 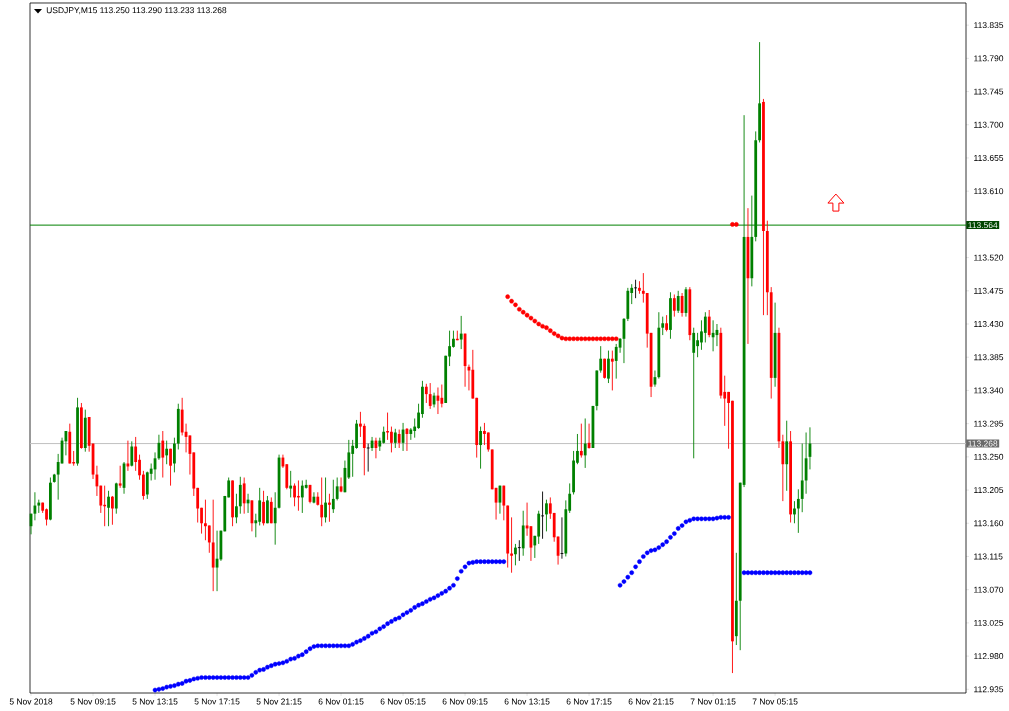 What do you see at coordinates (989, 257) in the screenshot?
I see `y-tick-label: 113.520` at bounding box center [989, 257].